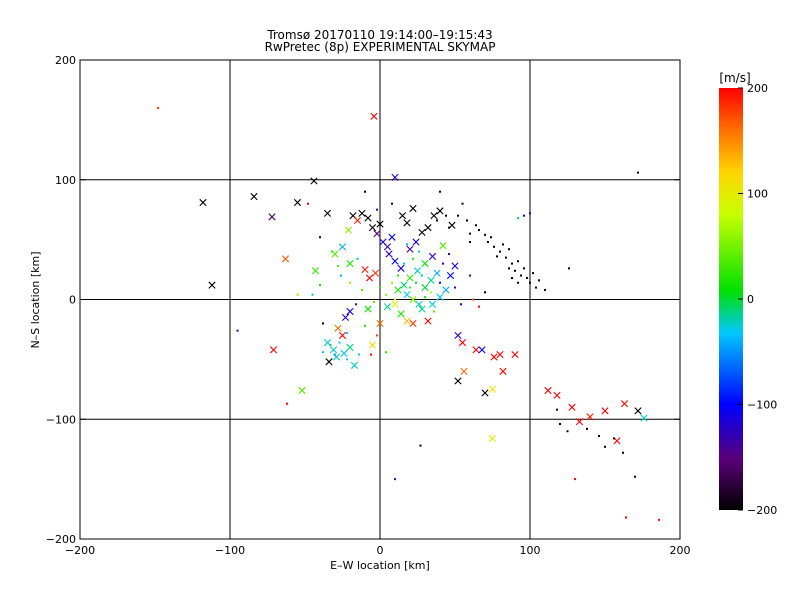 Image resolution: width=800 pixels, height=604 pixels. Describe the element at coordinates (757, 194) in the screenshot. I see `colorbar-tick-label: 100` at that location.